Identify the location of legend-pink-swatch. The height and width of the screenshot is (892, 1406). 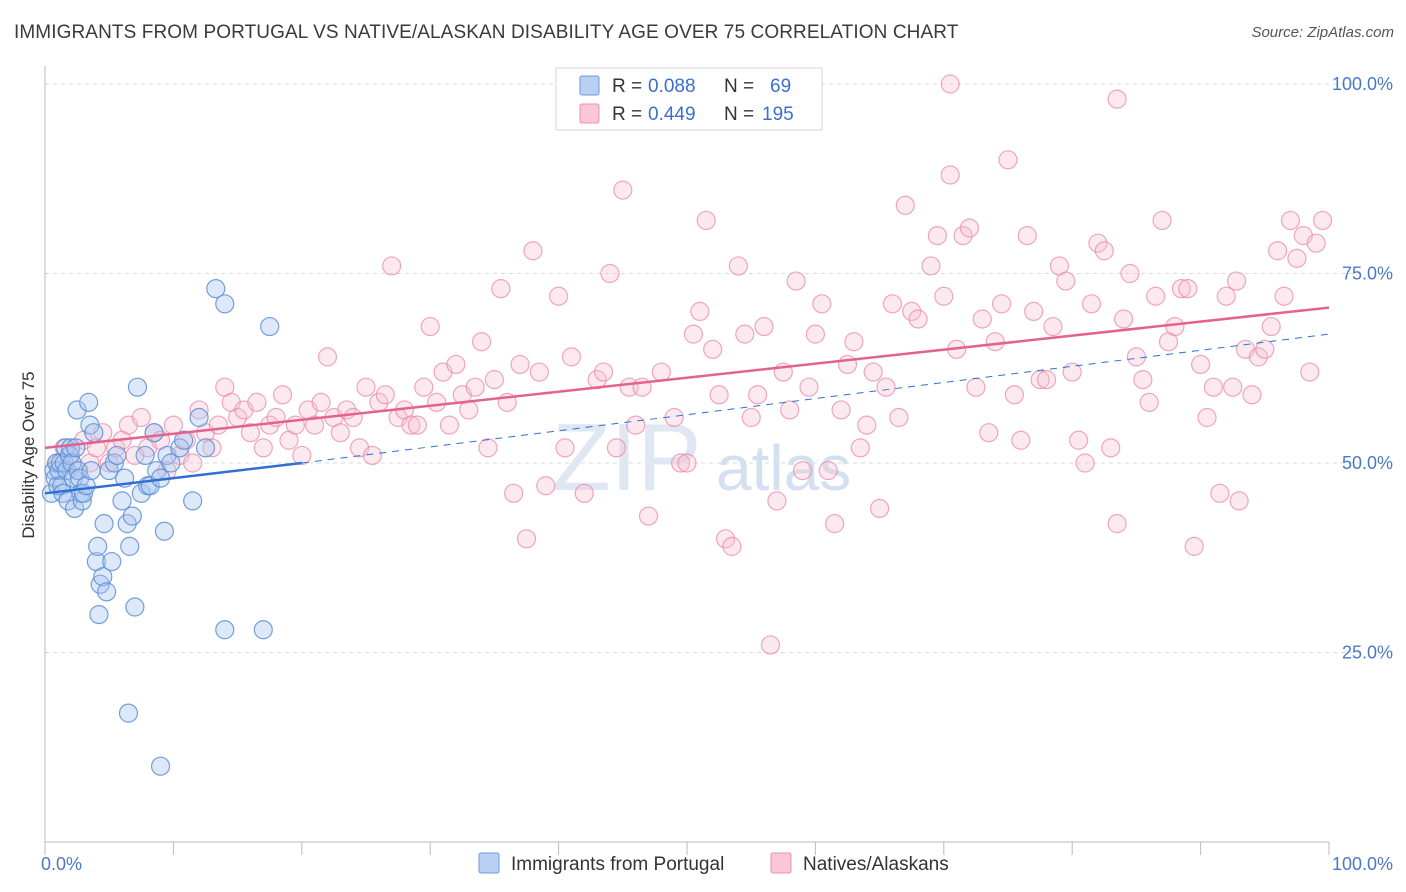
(589, 113).